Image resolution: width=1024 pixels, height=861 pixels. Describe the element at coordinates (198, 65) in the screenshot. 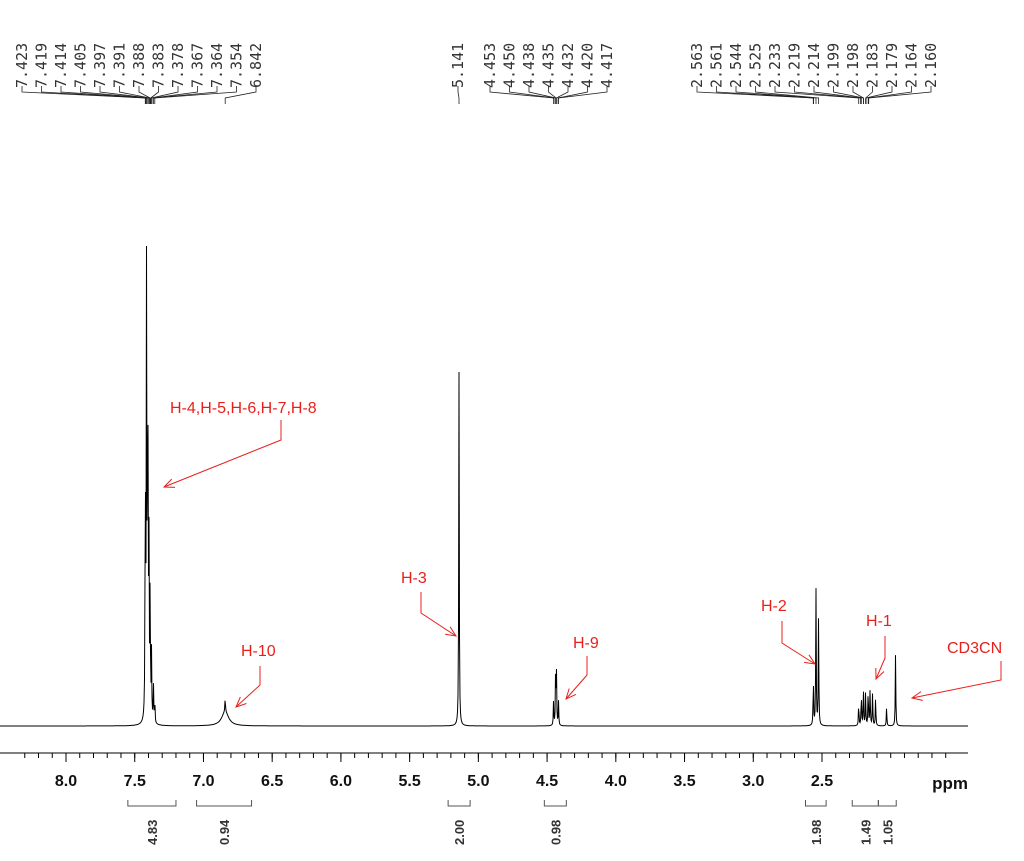

I see `peak-label: 7.367` at that location.